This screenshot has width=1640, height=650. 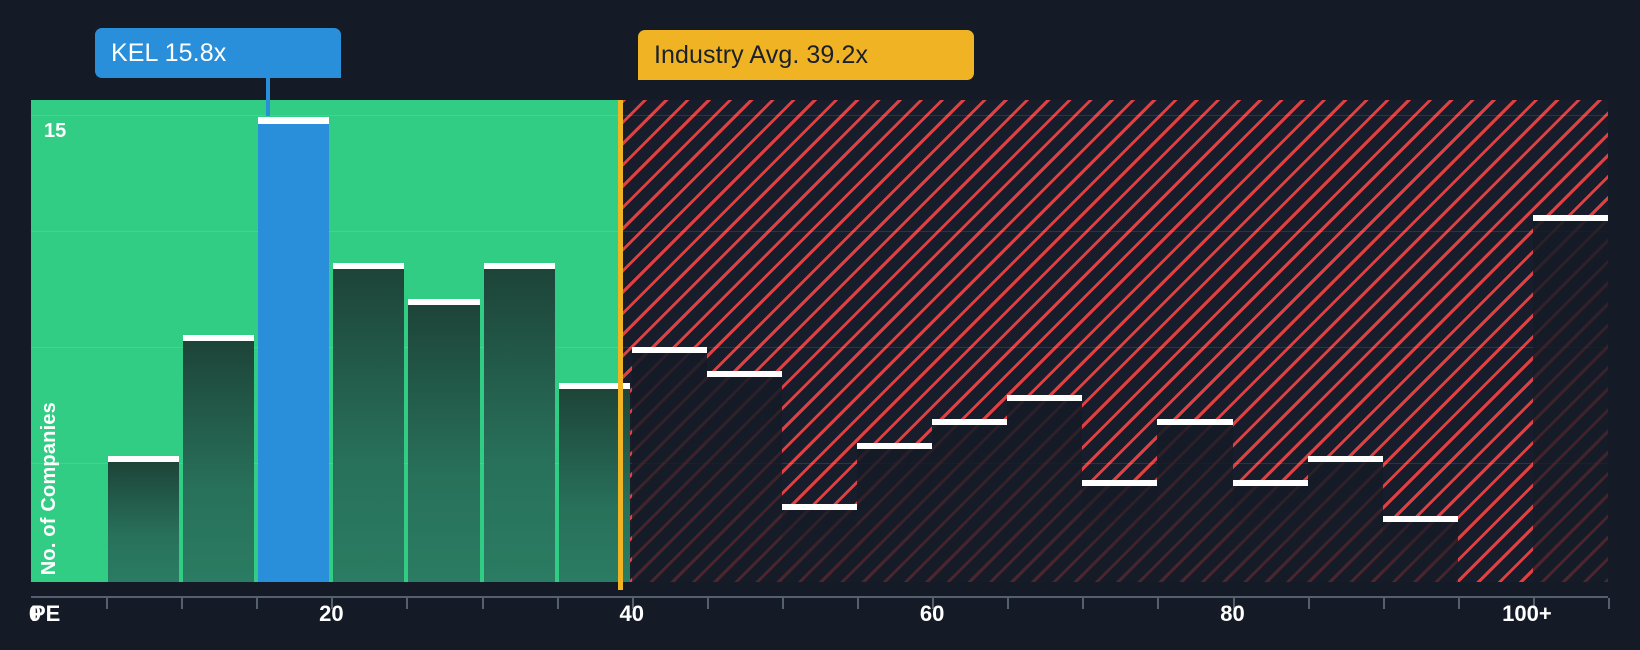 What do you see at coordinates (620, 345) in the screenshot?
I see `industry-average-marker` at bounding box center [620, 345].